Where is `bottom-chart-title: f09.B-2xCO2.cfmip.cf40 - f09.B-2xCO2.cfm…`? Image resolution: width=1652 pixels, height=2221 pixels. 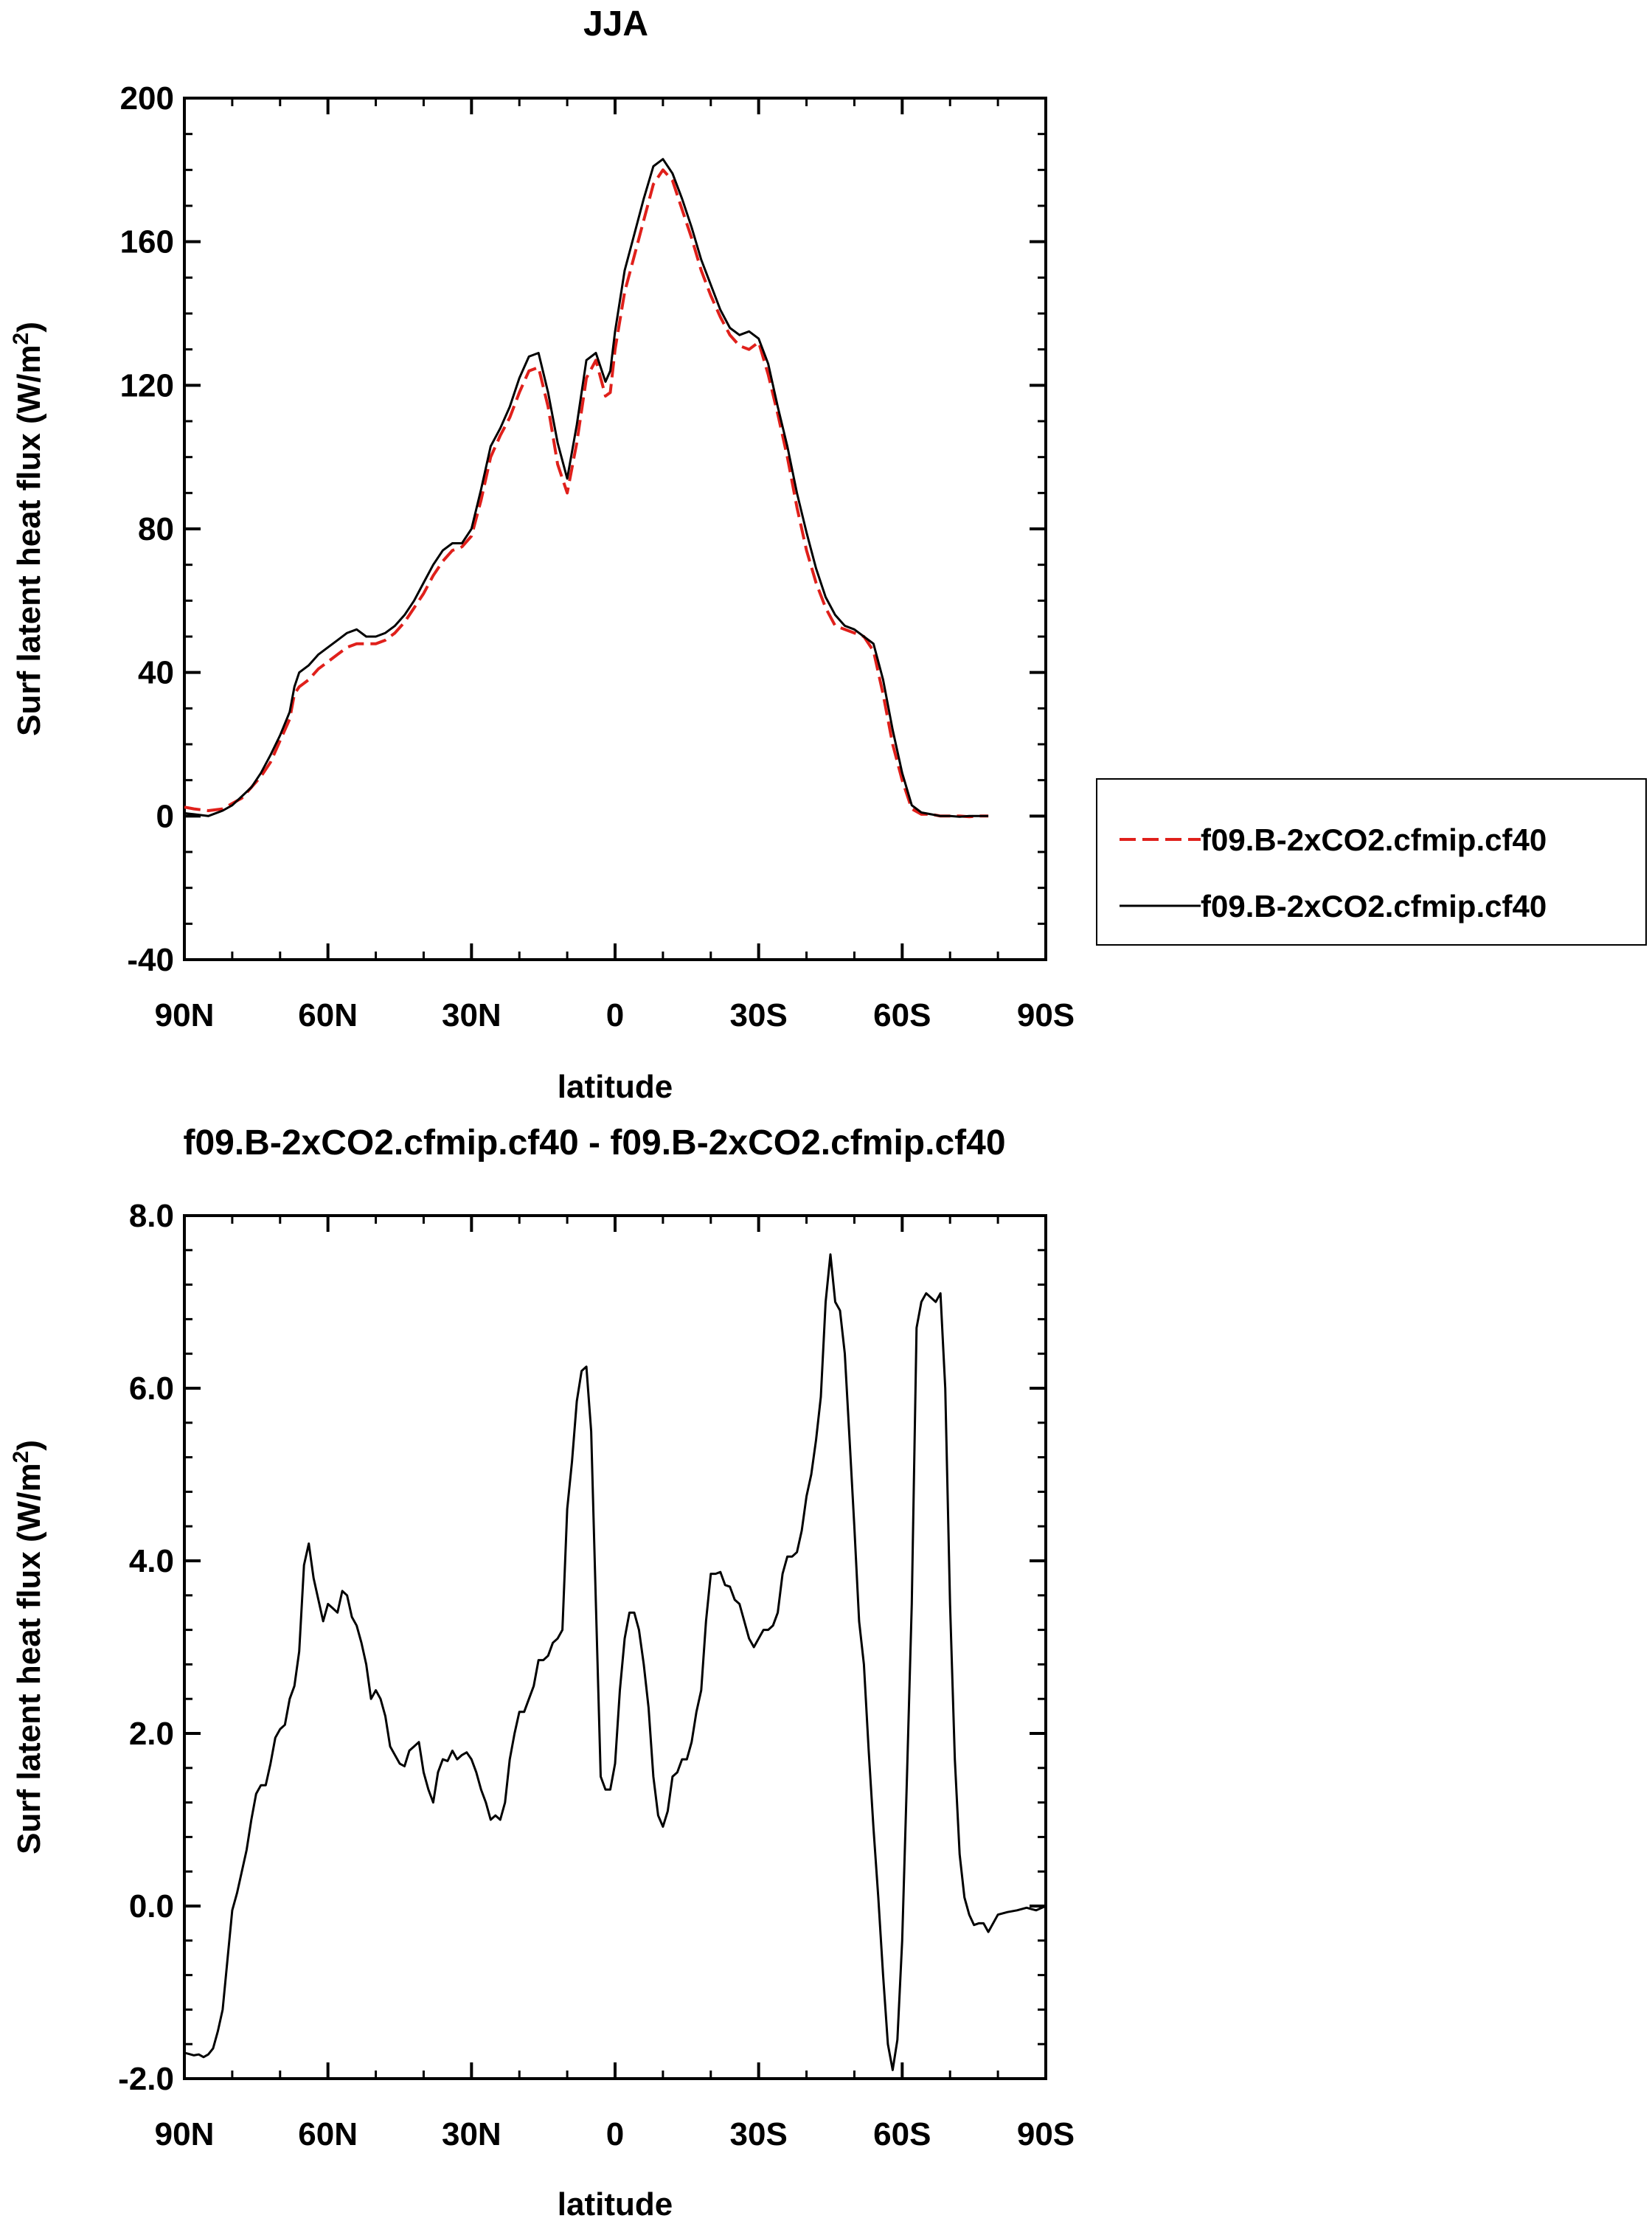 bottom-chart-title: f09.B-2xCO2.cfmip.cf40 - f09.B-2xCO2.cfm… is located at coordinates (594, 1143).